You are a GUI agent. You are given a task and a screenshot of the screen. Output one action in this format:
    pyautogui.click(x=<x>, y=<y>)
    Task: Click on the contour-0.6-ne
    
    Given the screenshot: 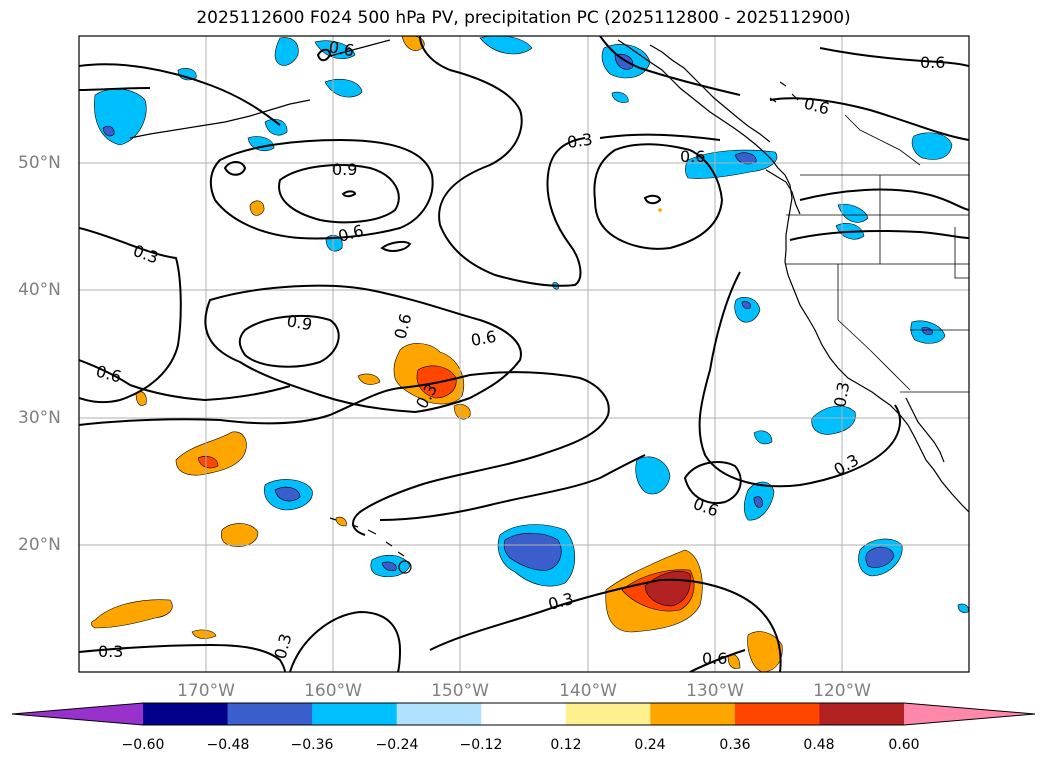 What is the action you would take?
    pyautogui.click(x=658, y=196)
    